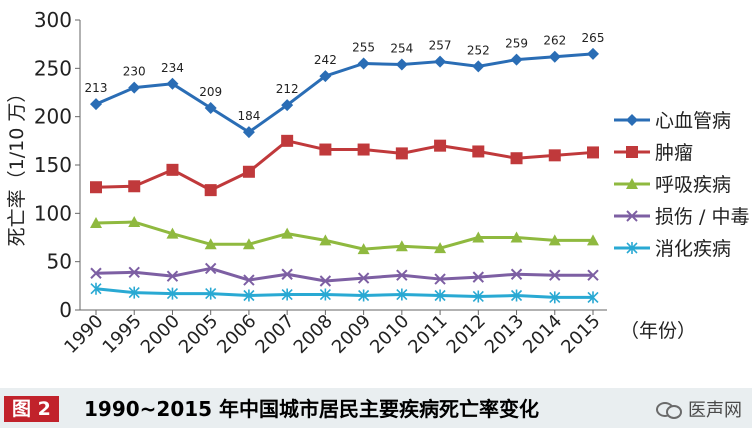  I want to click on legend-label-3: 损伤 / 中毒, so click(702, 217).